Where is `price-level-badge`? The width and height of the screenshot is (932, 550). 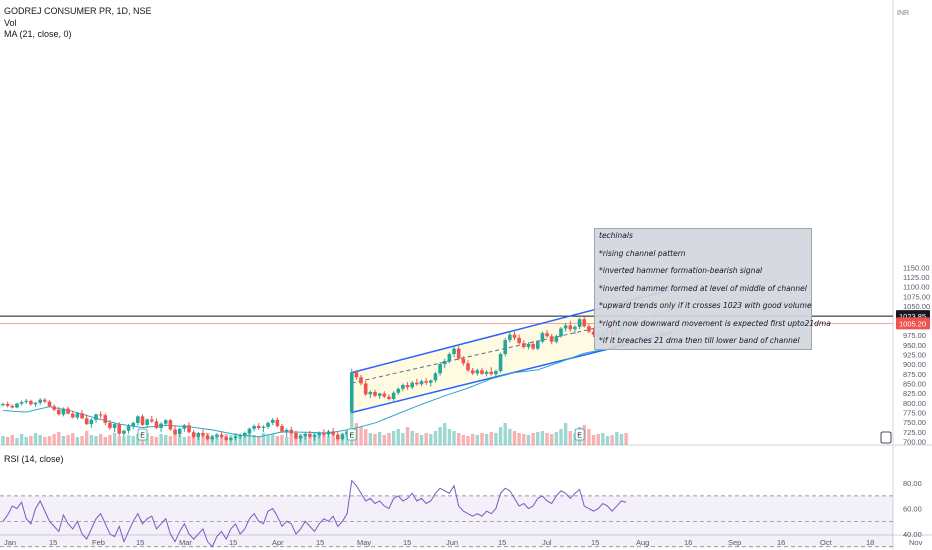
price-level-badge is located at coordinates (913, 323).